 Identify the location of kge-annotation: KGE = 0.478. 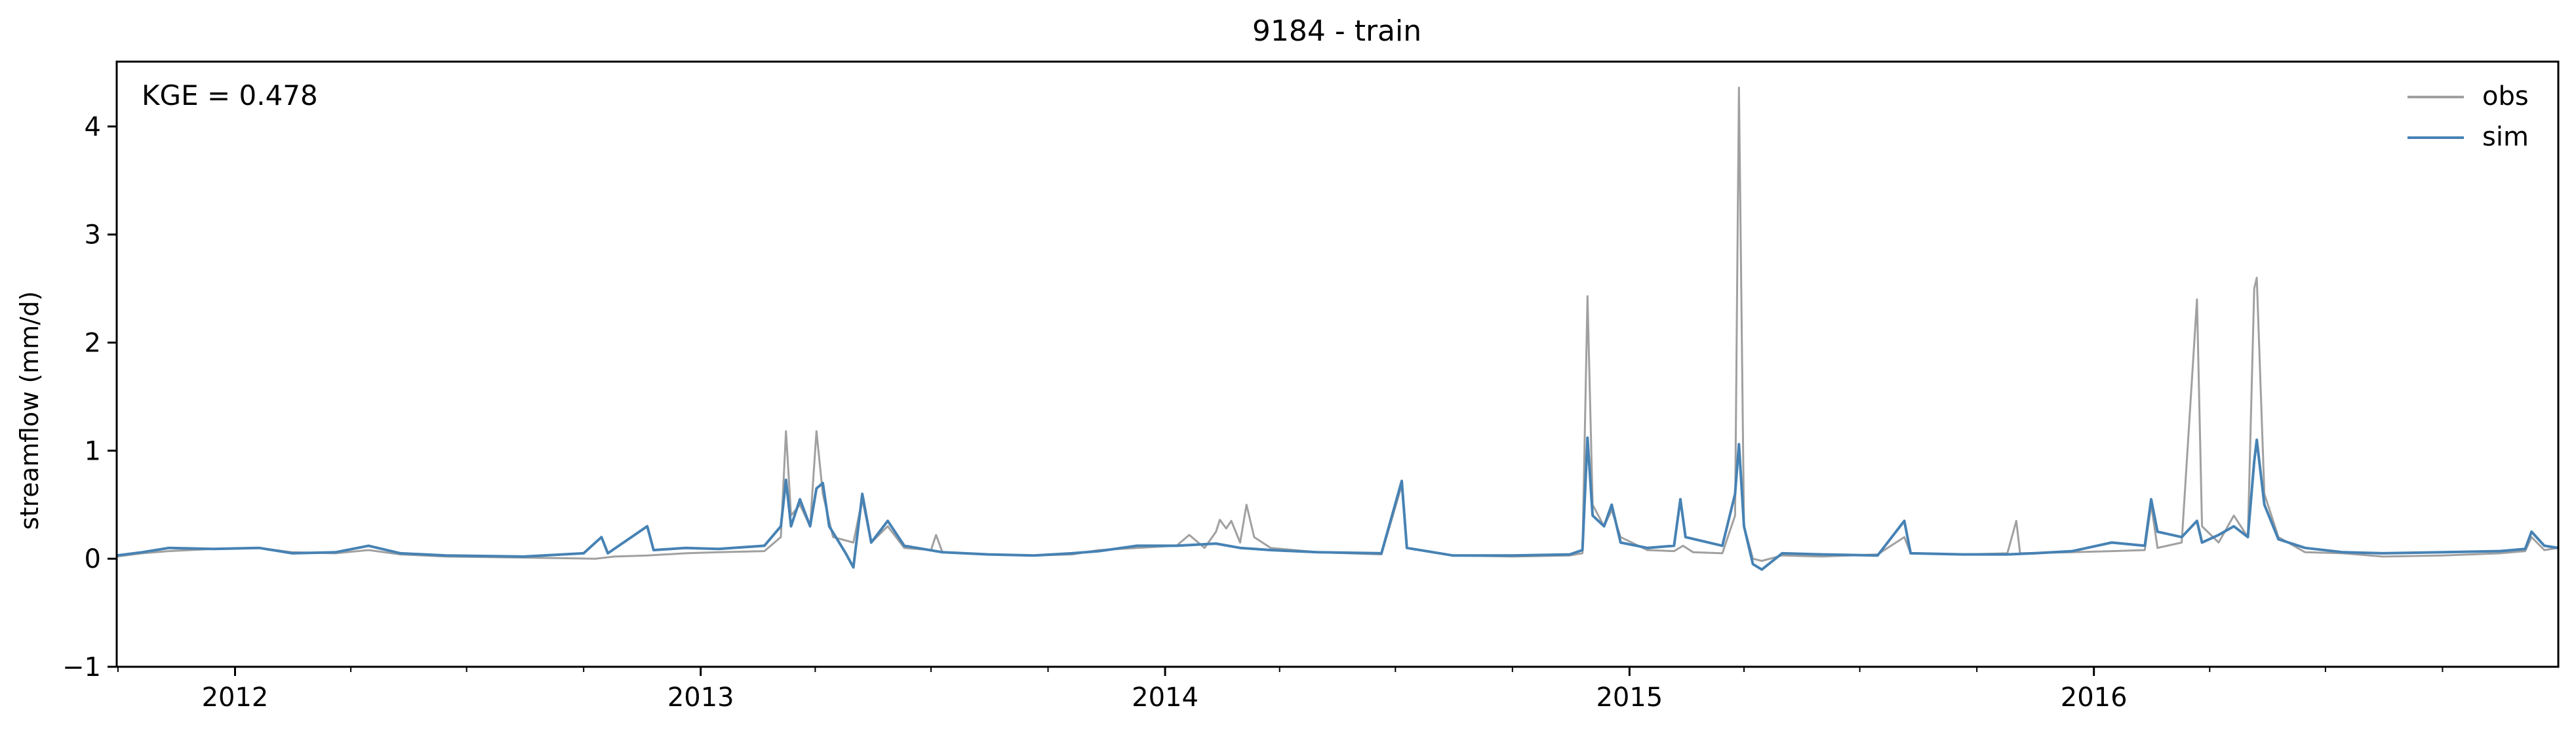
(230, 95).